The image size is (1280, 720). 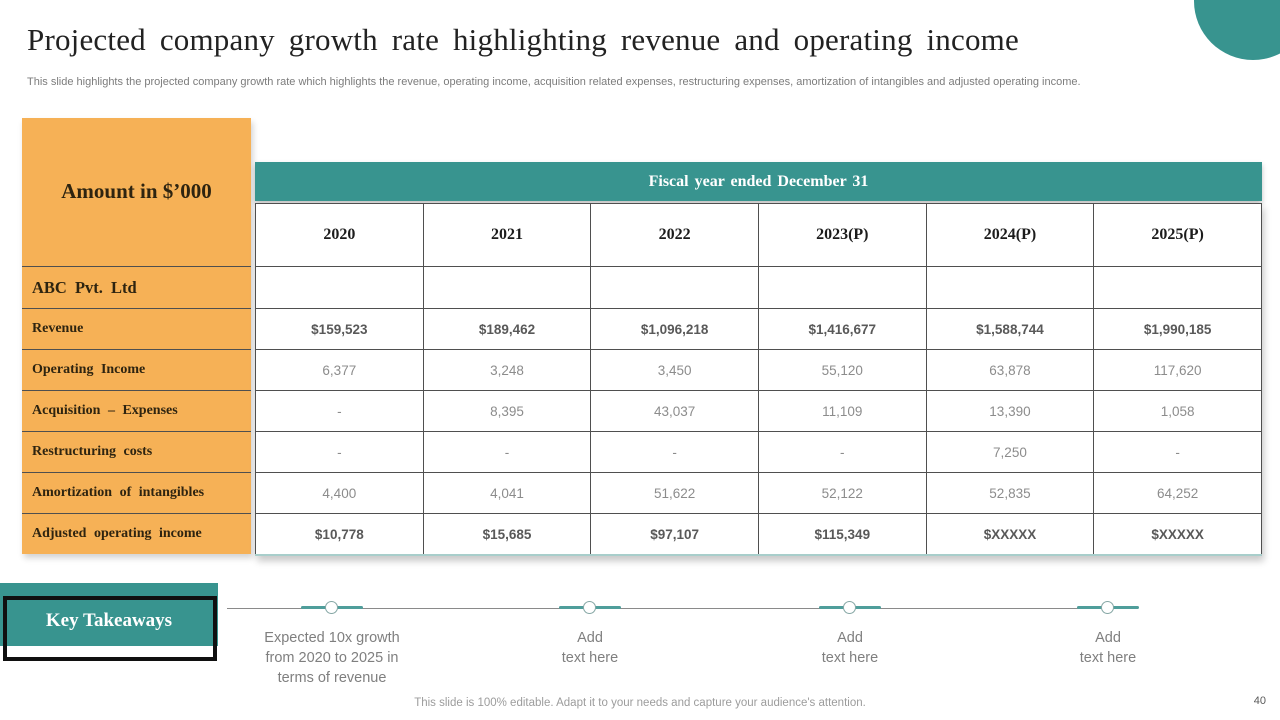 I want to click on cell-value: 52,122, so click(x=842, y=493).